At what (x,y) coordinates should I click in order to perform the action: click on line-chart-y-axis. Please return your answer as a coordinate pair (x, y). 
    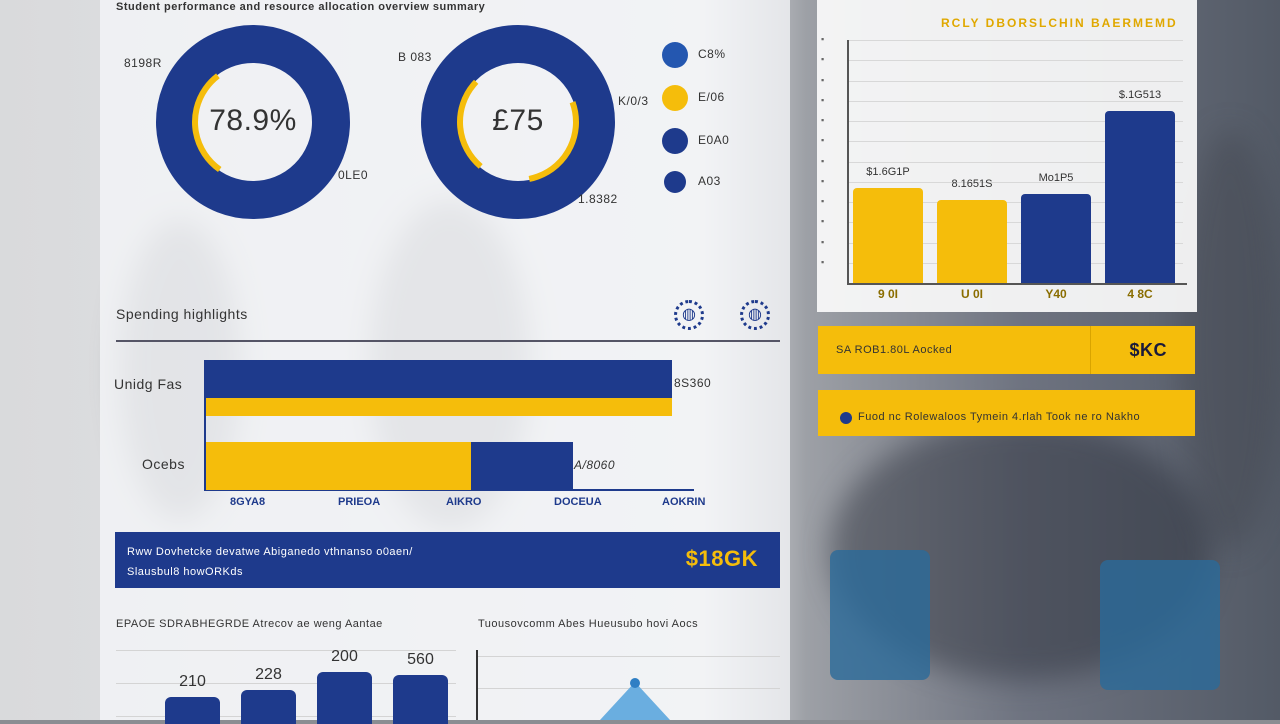
    Looking at the image, I should click on (477, 685).